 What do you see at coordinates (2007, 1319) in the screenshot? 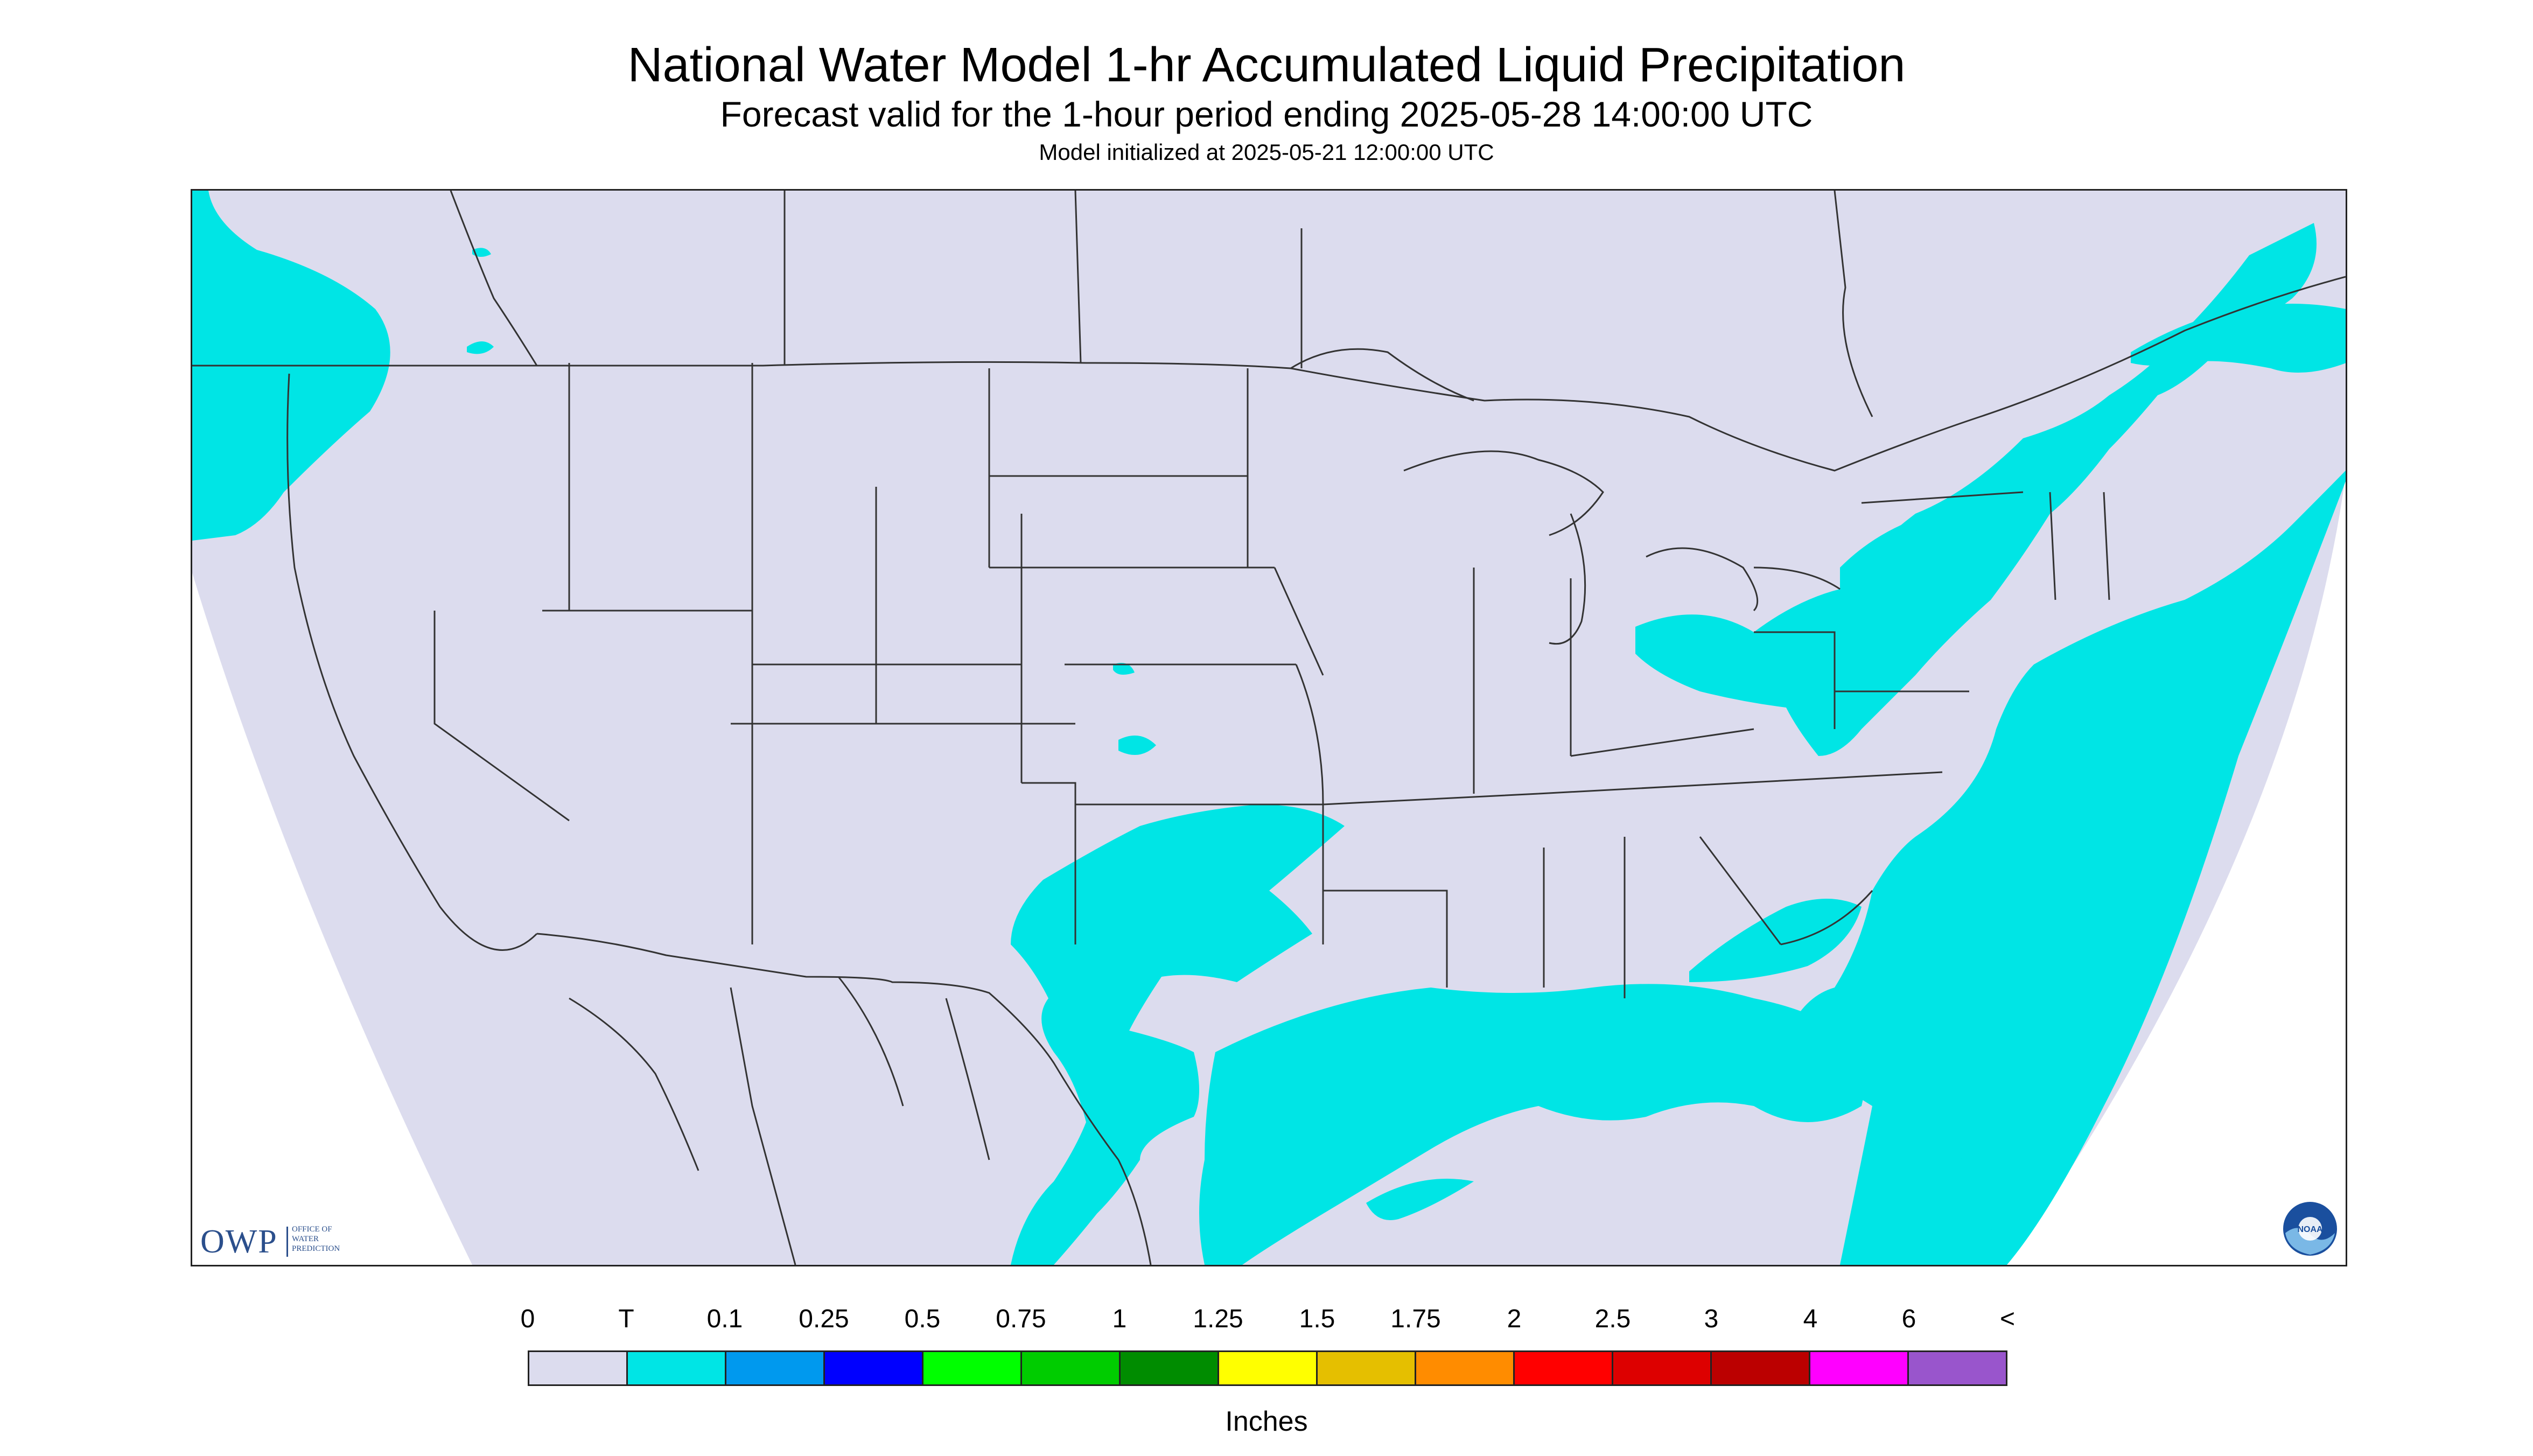
I see `legend-label: <` at bounding box center [2007, 1319].